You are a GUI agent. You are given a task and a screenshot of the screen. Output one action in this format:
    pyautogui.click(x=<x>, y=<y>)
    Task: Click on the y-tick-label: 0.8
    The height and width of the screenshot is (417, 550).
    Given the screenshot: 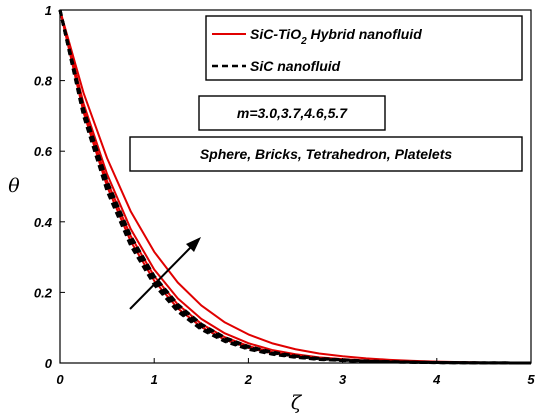 What is the action you would take?
    pyautogui.click(x=43, y=81)
    